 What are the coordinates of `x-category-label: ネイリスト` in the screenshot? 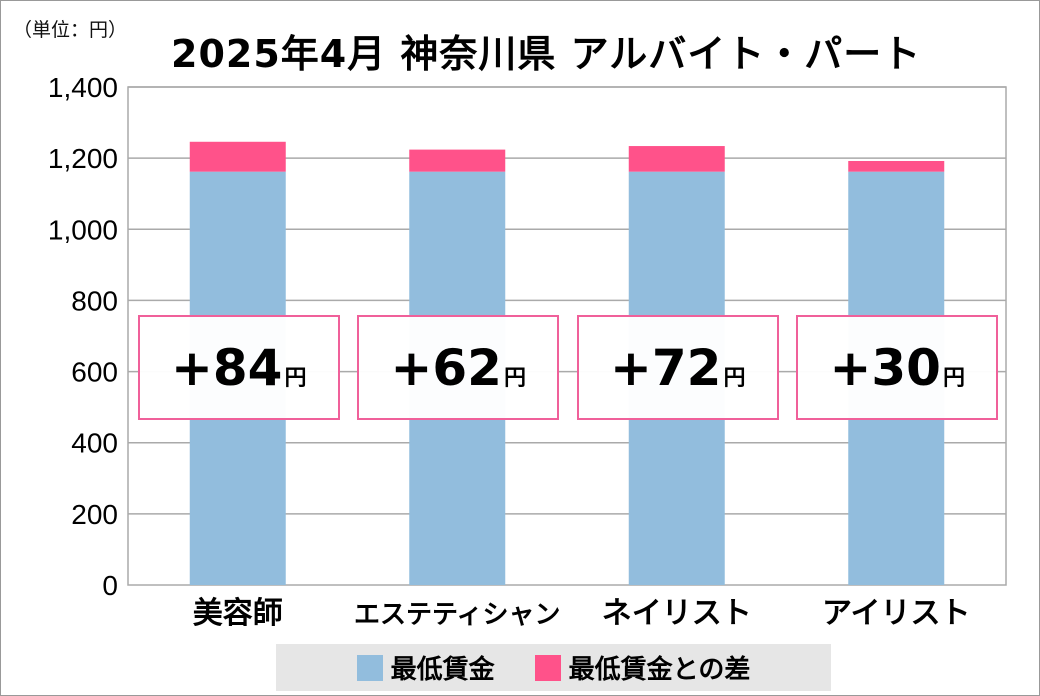 It's located at (677, 613).